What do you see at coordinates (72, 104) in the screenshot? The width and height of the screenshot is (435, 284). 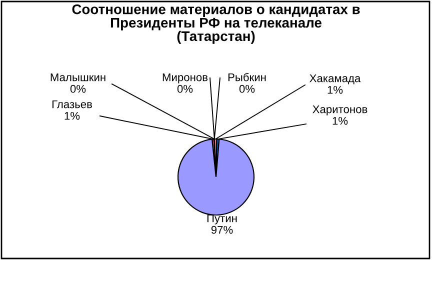 I see `slice-label: Глазьев` at bounding box center [72, 104].